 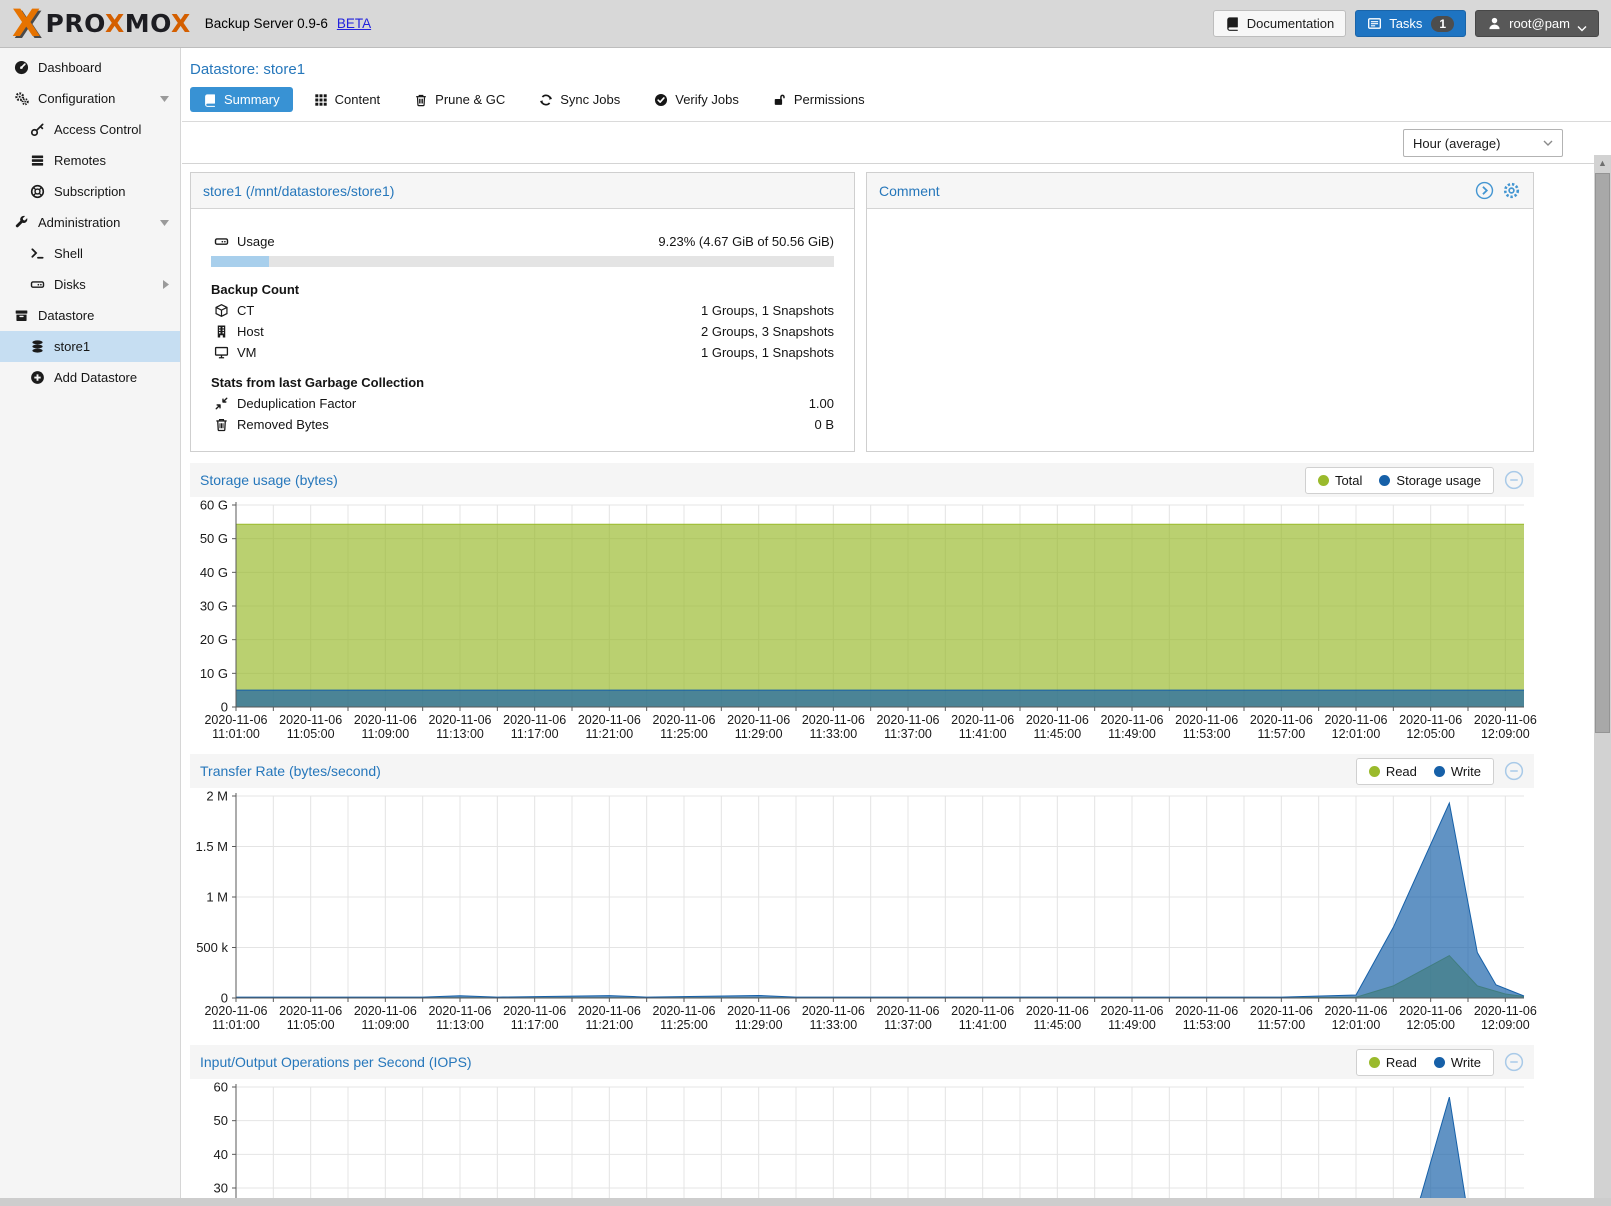 I want to click on sidebar-item-datastore: Datastore, so click(x=90, y=315).